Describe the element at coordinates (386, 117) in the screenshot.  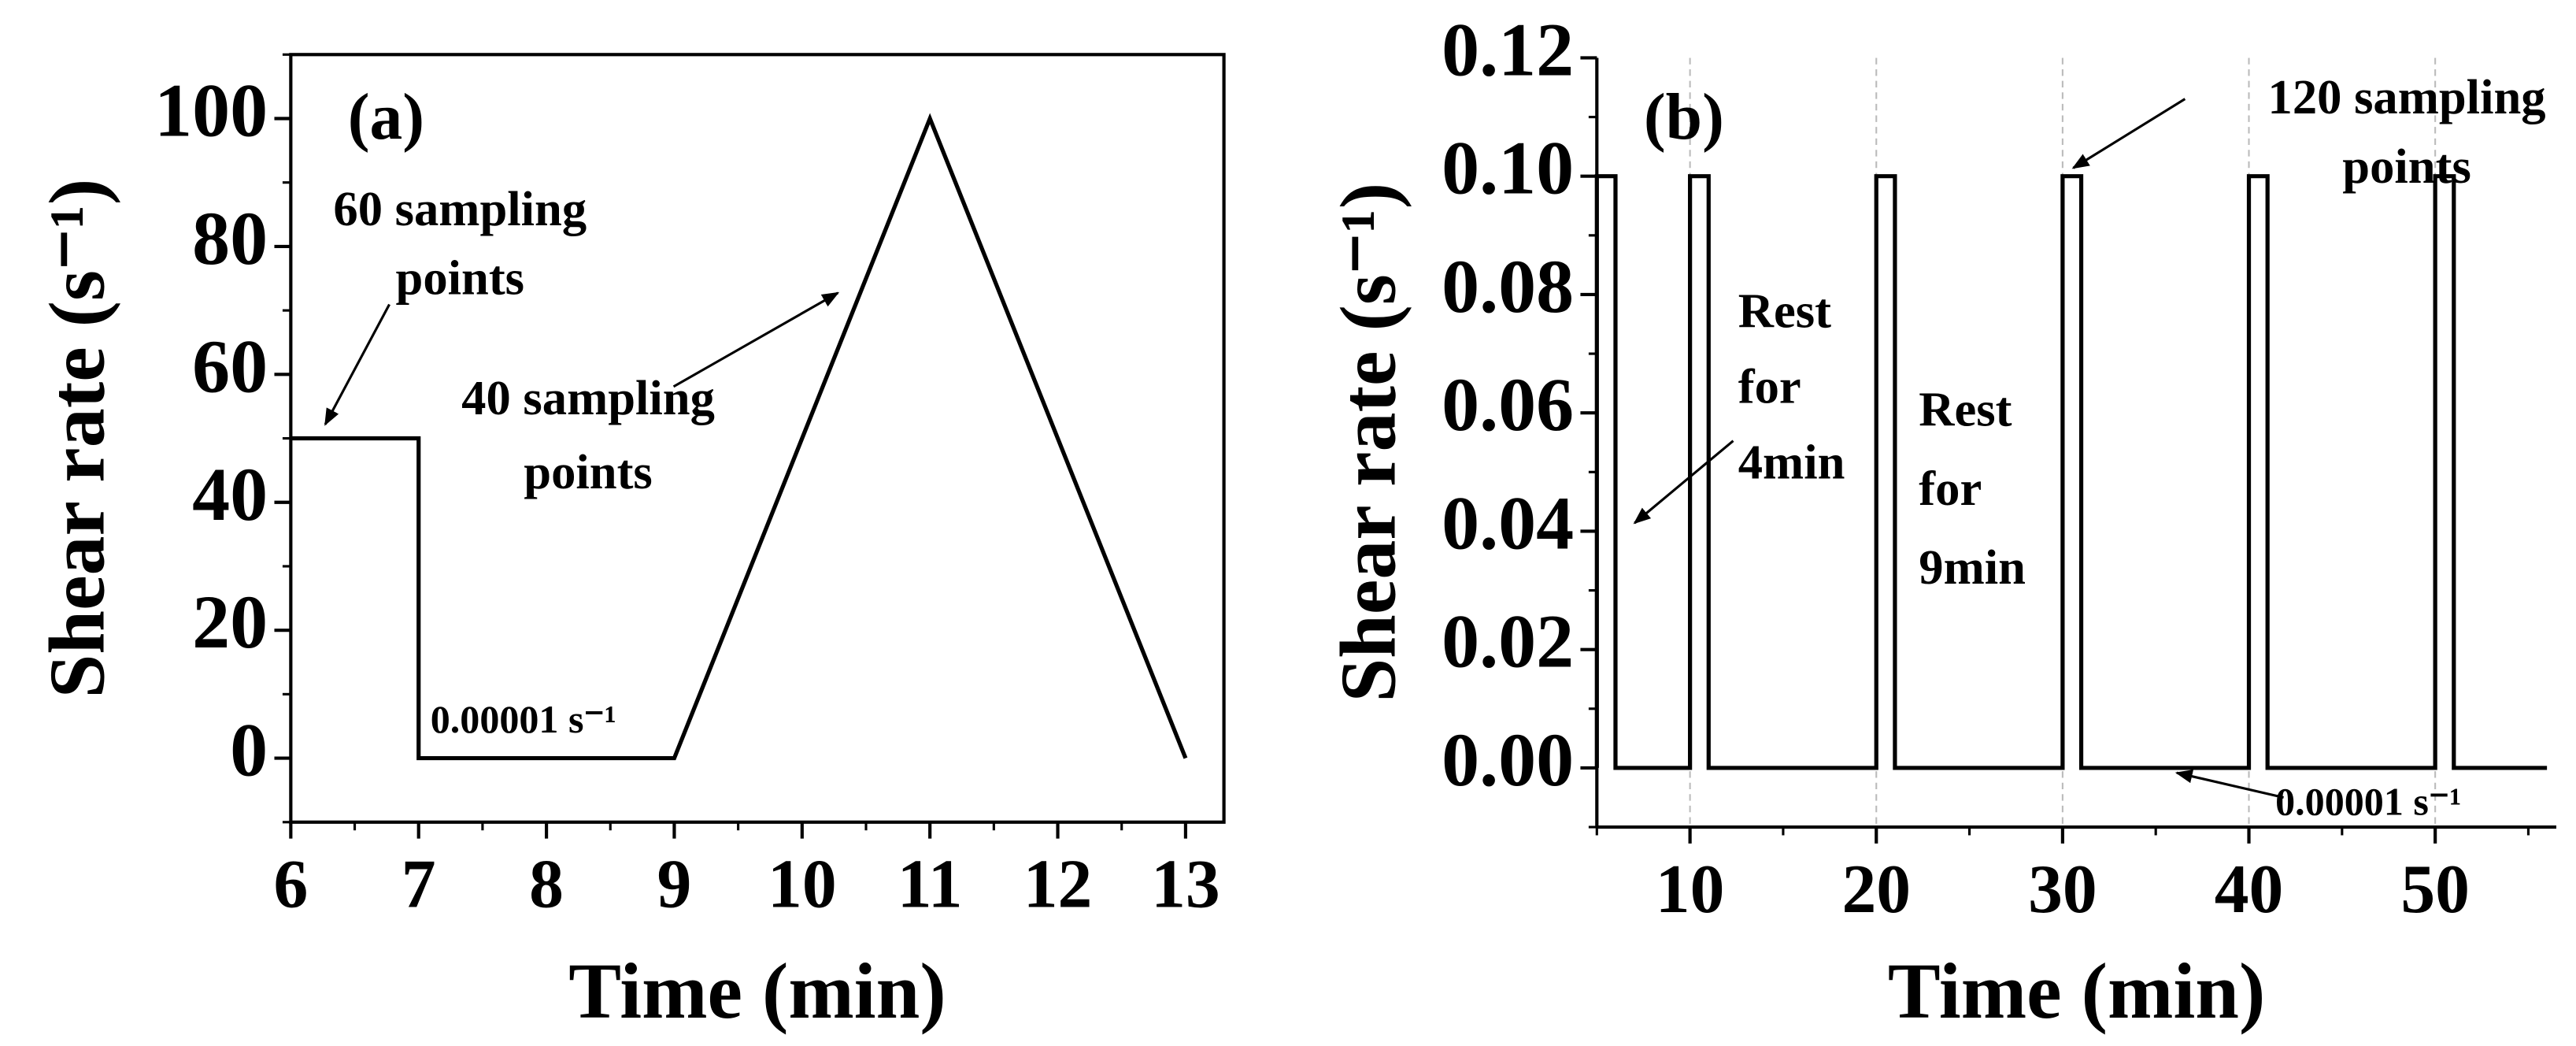
I see `panel-label: (a)` at that location.